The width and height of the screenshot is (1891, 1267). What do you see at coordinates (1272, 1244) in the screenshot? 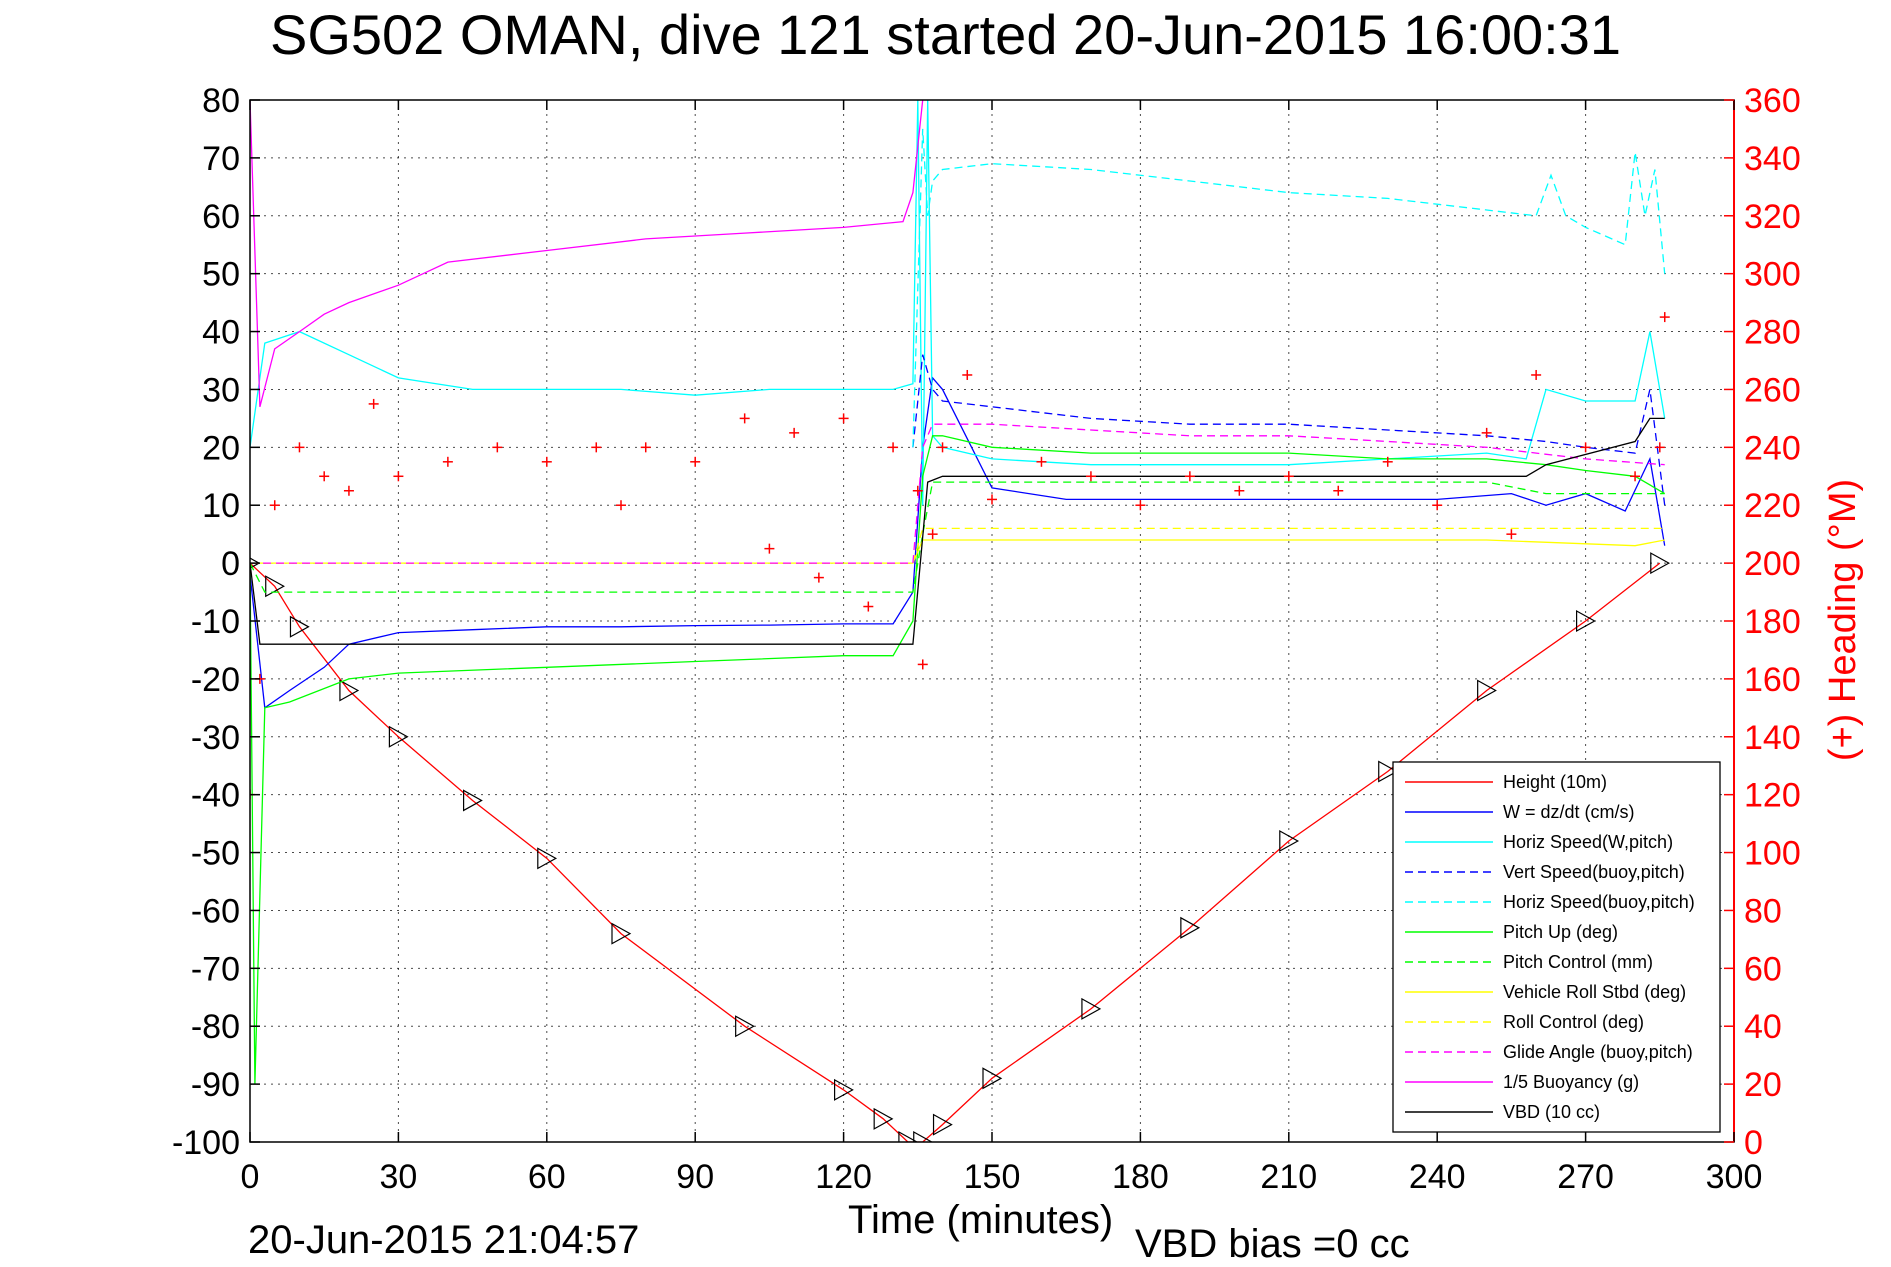
I see `footer-vbd-bias: VBD bias =0 cc` at bounding box center [1272, 1244].